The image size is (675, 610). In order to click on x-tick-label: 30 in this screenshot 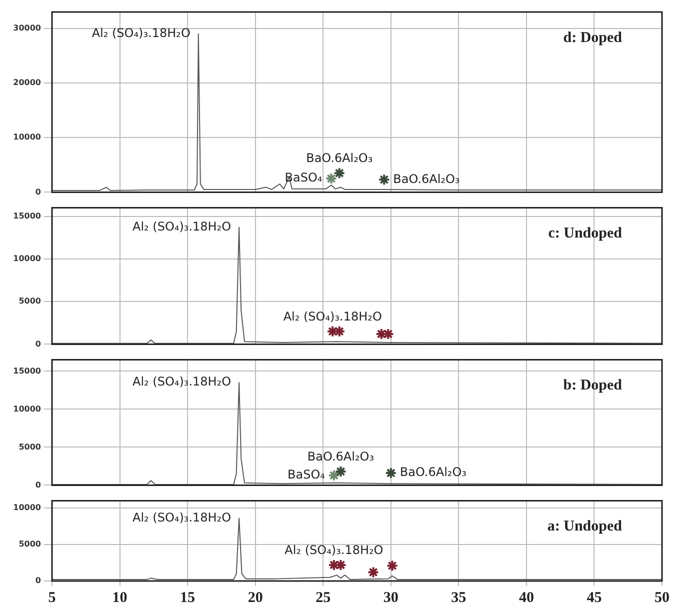, I will do `click(390, 598)`.